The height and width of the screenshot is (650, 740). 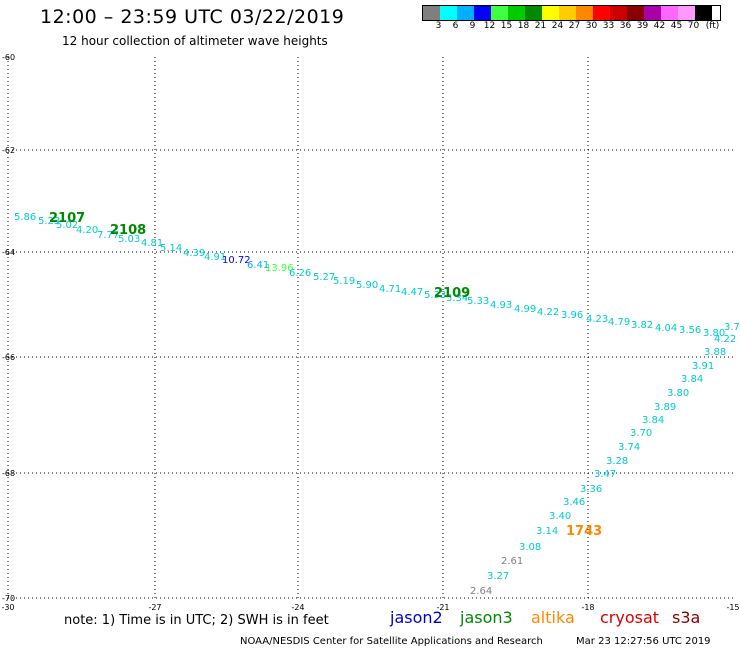 I want to click on scale-label: 3, so click(x=438, y=26).